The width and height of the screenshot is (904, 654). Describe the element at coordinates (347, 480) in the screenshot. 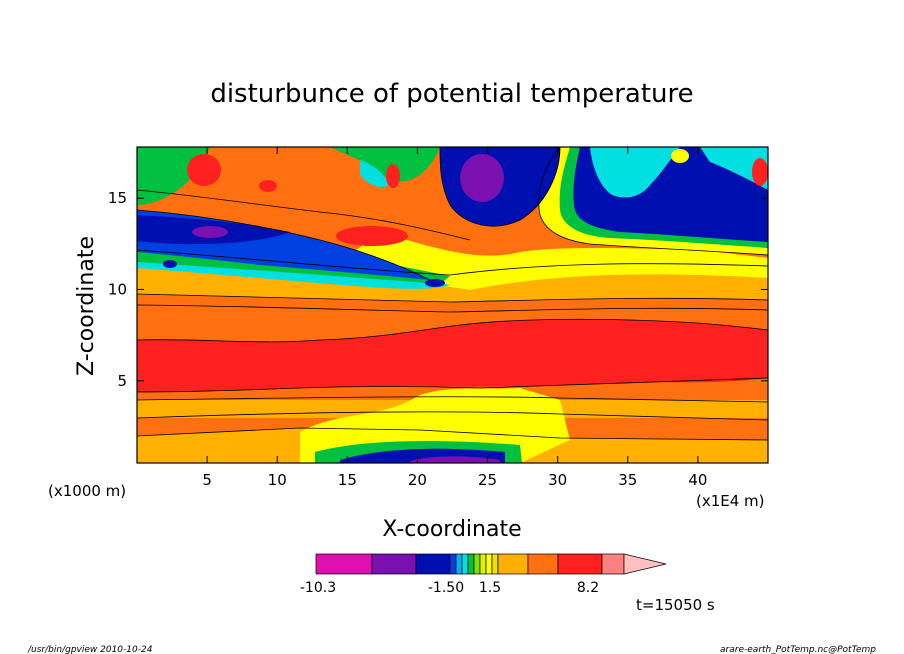

I see `x-tick-label: 15` at that location.